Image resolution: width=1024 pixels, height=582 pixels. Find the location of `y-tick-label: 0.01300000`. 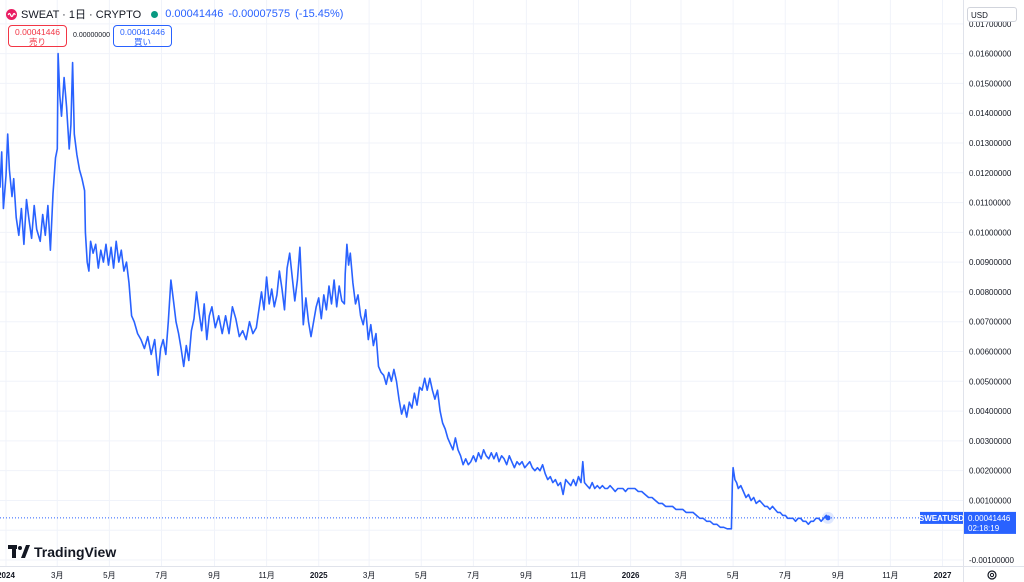

y-tick-label: 0.01300000 is located at coordinates (990, 143).